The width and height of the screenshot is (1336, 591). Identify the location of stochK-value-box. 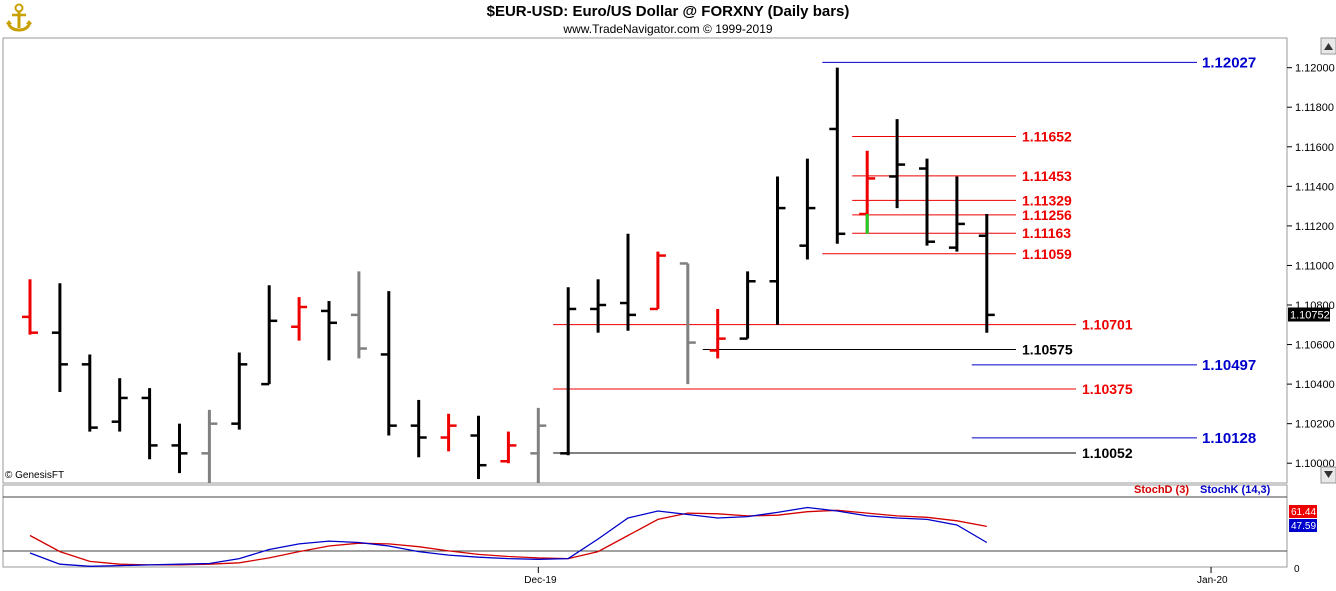
(1303, 525).